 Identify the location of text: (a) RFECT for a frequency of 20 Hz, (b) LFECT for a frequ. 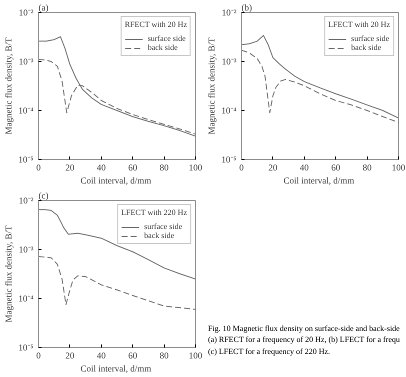
(304, 339).